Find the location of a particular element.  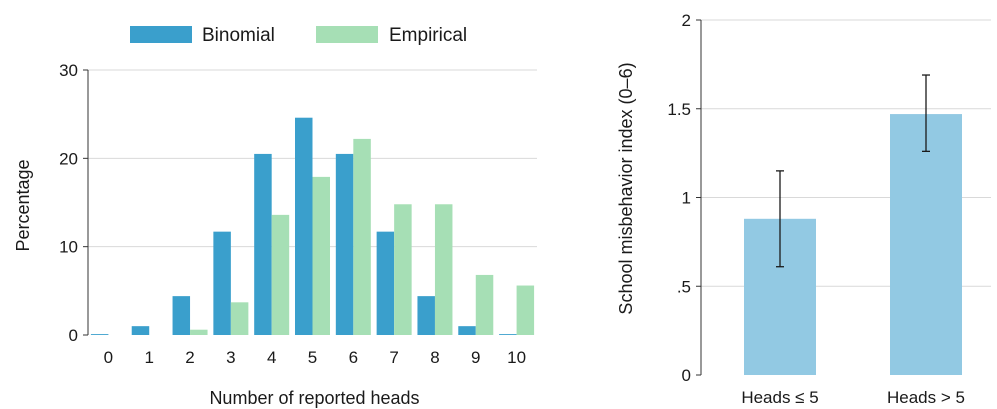

legend-swatch-binomial is located at coordinates (161, 34).